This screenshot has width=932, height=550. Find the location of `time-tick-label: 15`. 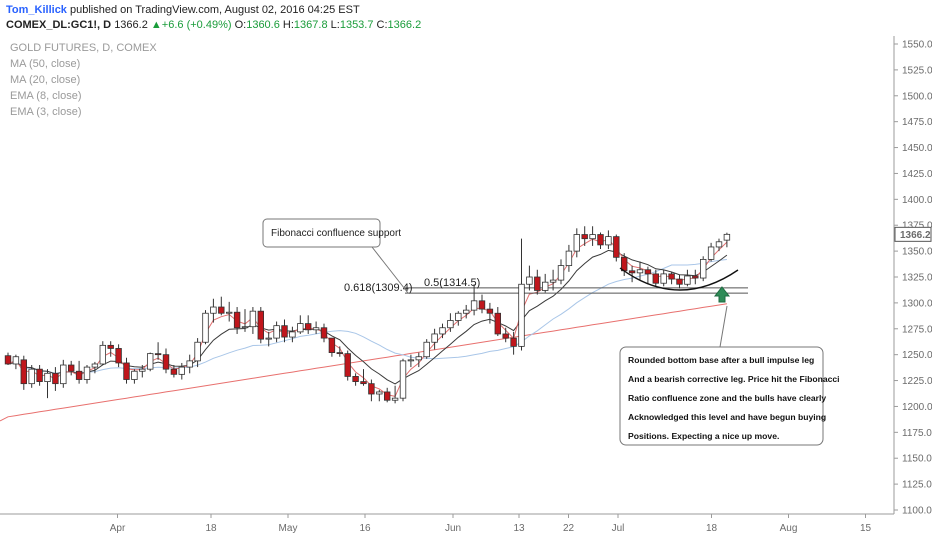

time-tick-label: 15 is located at coordinates (866, 528).